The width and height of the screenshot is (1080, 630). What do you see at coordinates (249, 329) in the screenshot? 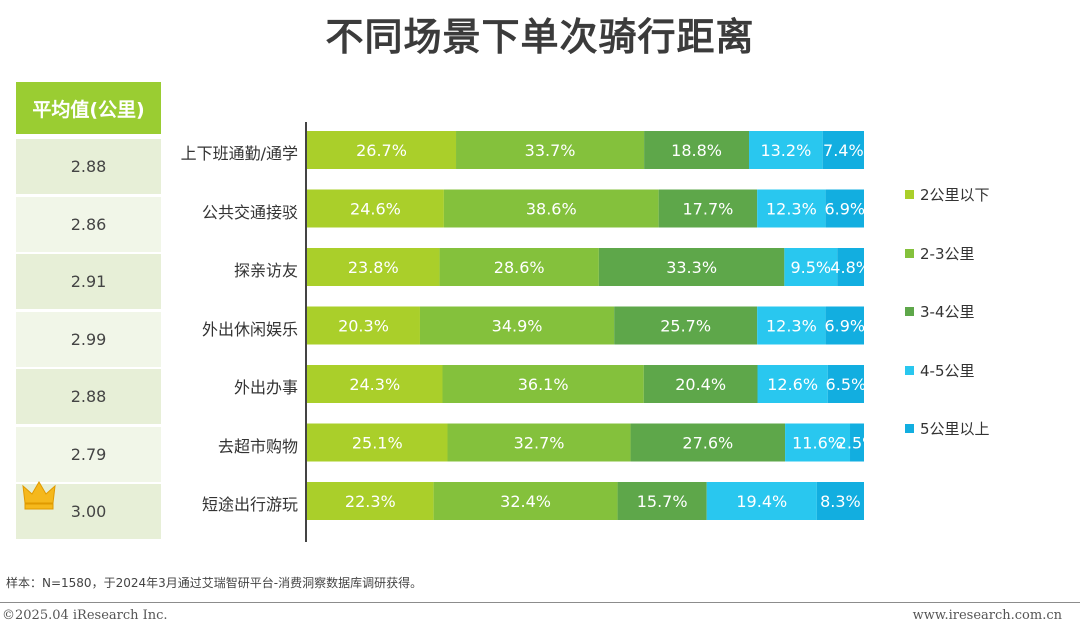
I see `category-label: 外出休闲娱乐` at bounding box center [249, 329].